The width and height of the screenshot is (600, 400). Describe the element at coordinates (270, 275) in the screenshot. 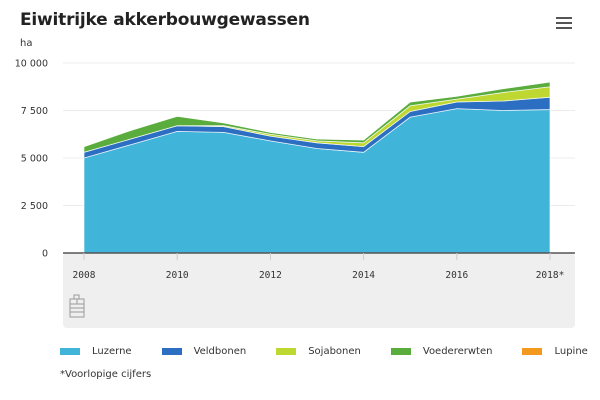

I see `x-tick-label: 2012` at that location.